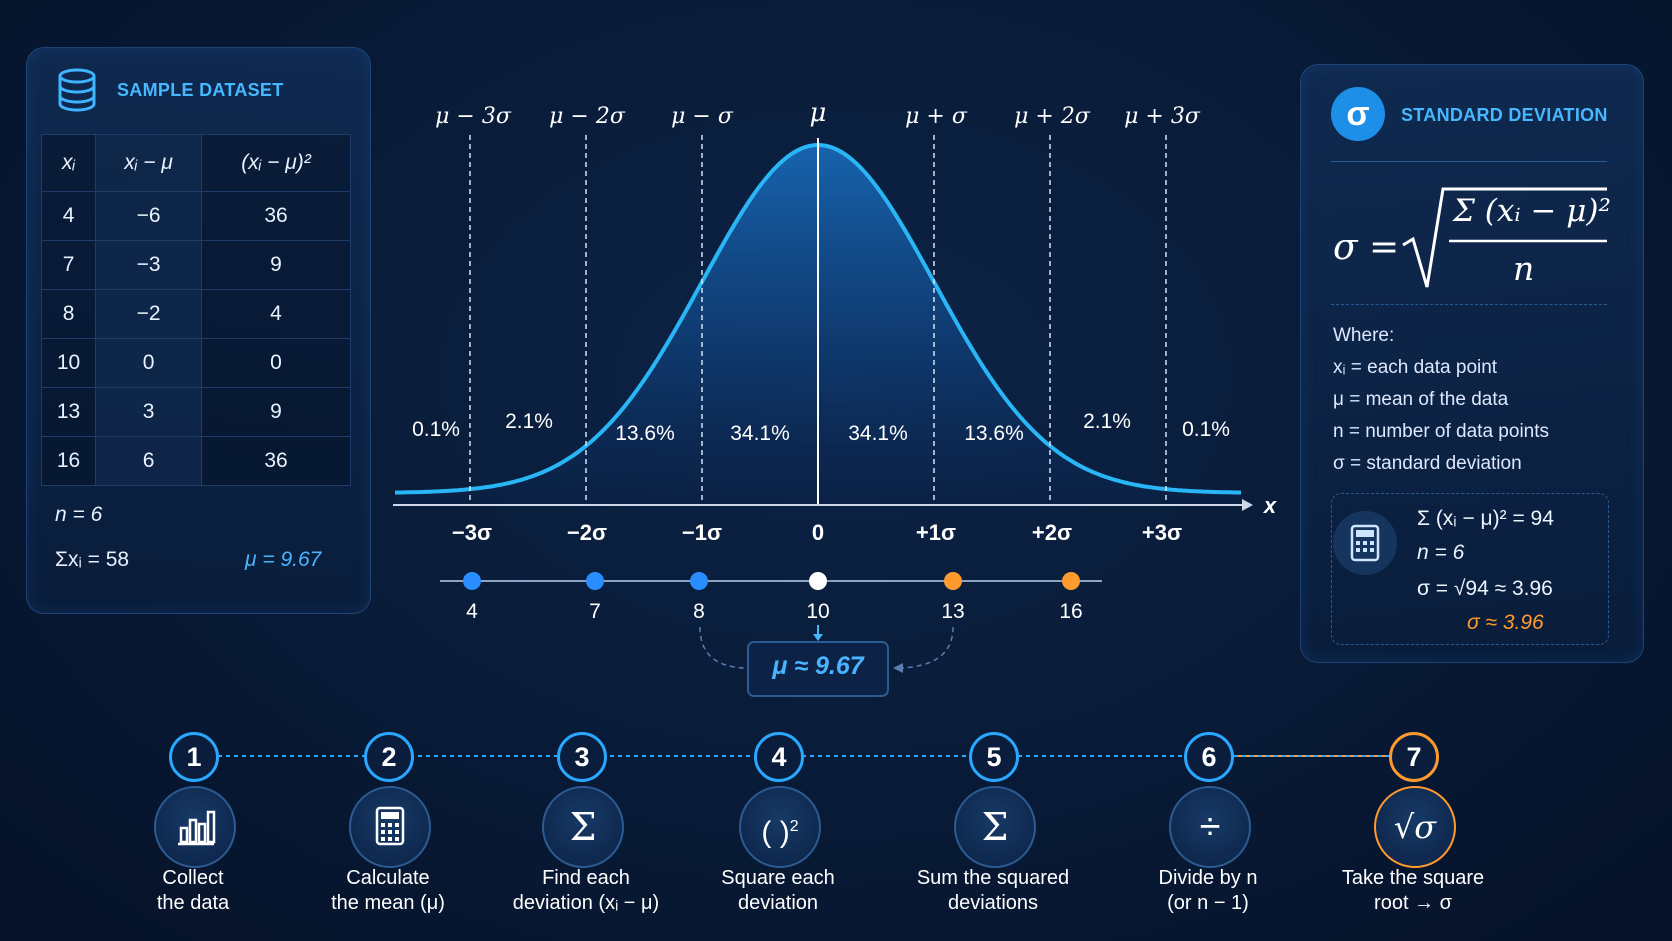 This screenshot has width=1672, height=941. What do you see at coordinates (898, 668) in the screenshot?
I see `bracket-arrow` at bounding box center [898, 668].